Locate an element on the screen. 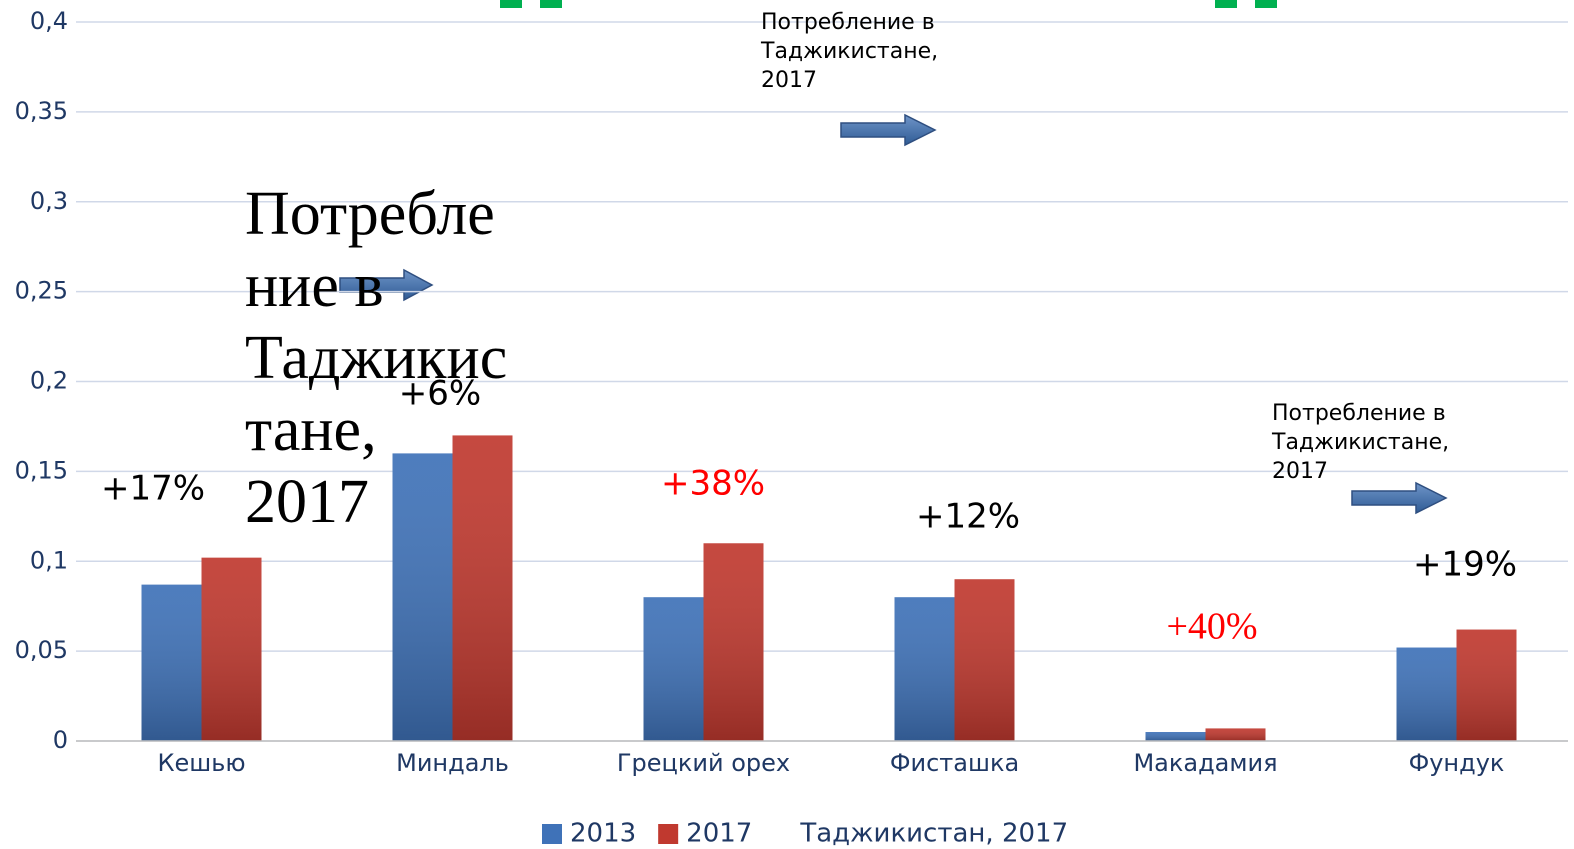 Image resolution: width=1574 pixels, height=849 pixels. y-tick-label: 0,2 is located at coordinates (49, 381).